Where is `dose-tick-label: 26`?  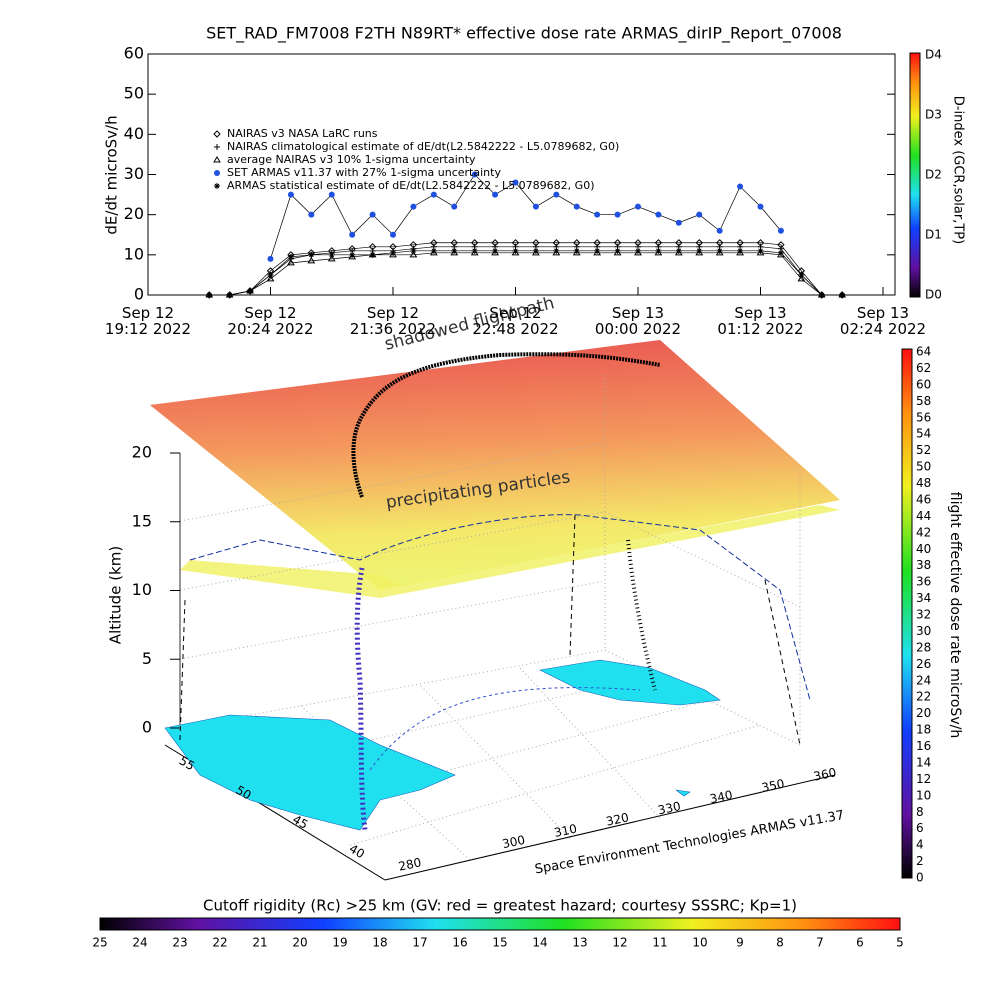
dose-tick-label: 26 is located at coordinates (923, 664).